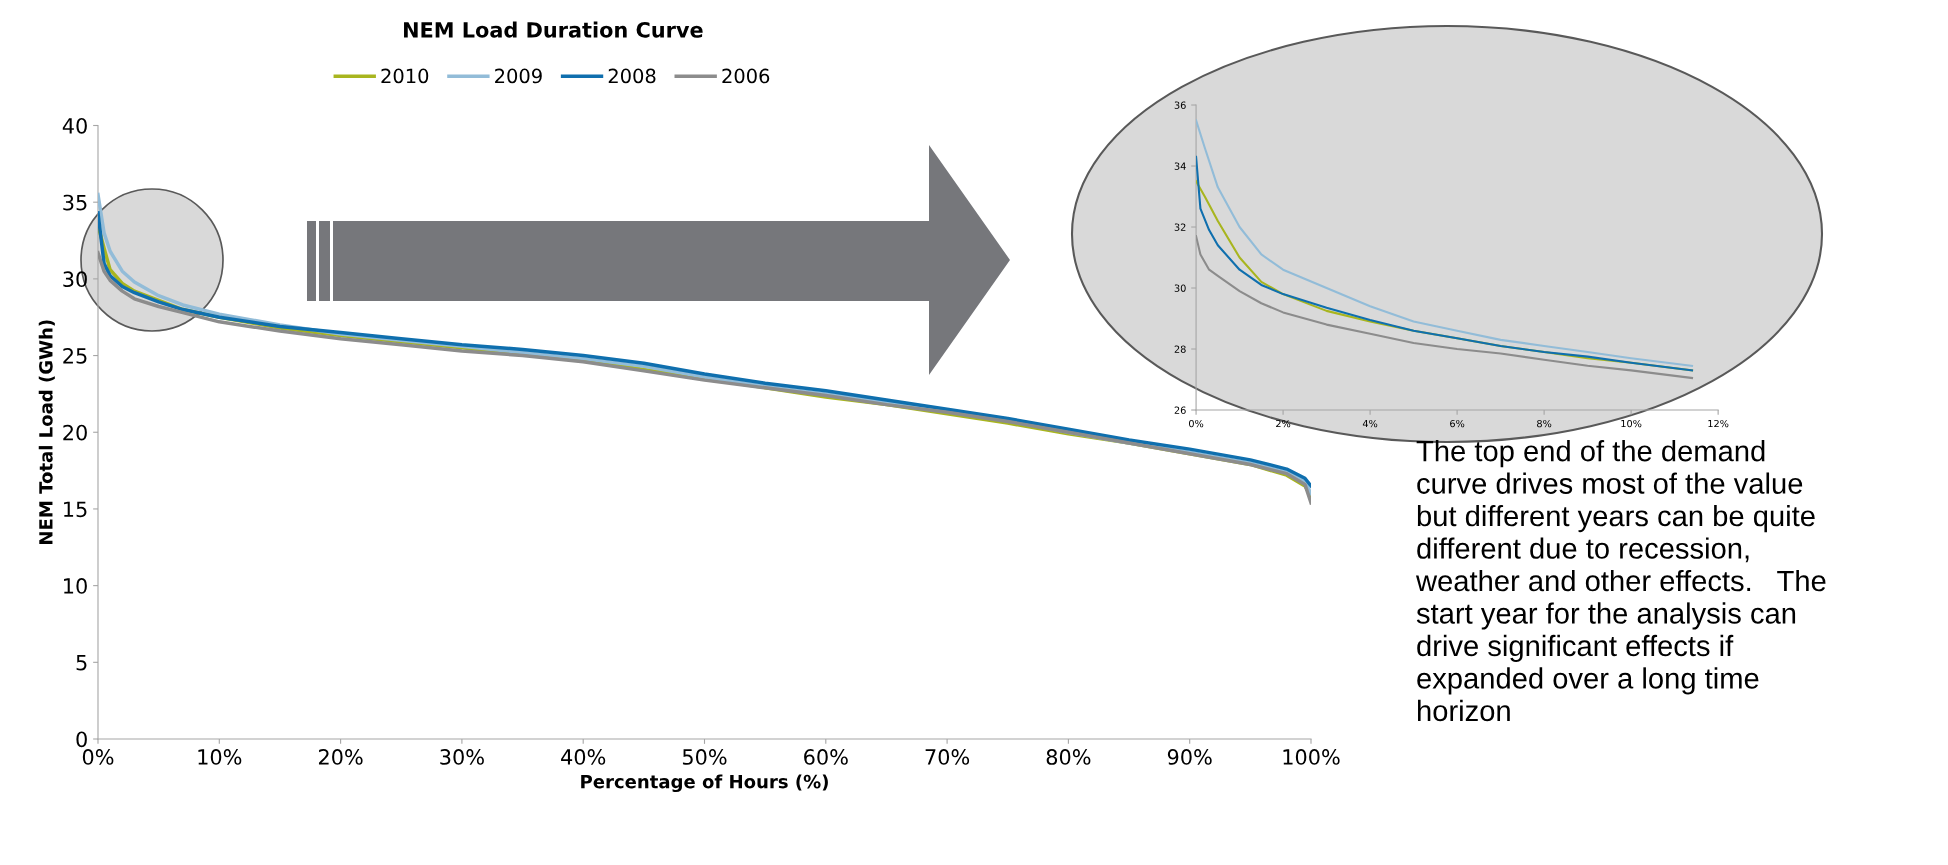 Image resolution: width=1948 pixels, height=865 pixels. Describe the element at coordinates (518, 76) in the screenshot. I see `legend-label: 2009` at that location.